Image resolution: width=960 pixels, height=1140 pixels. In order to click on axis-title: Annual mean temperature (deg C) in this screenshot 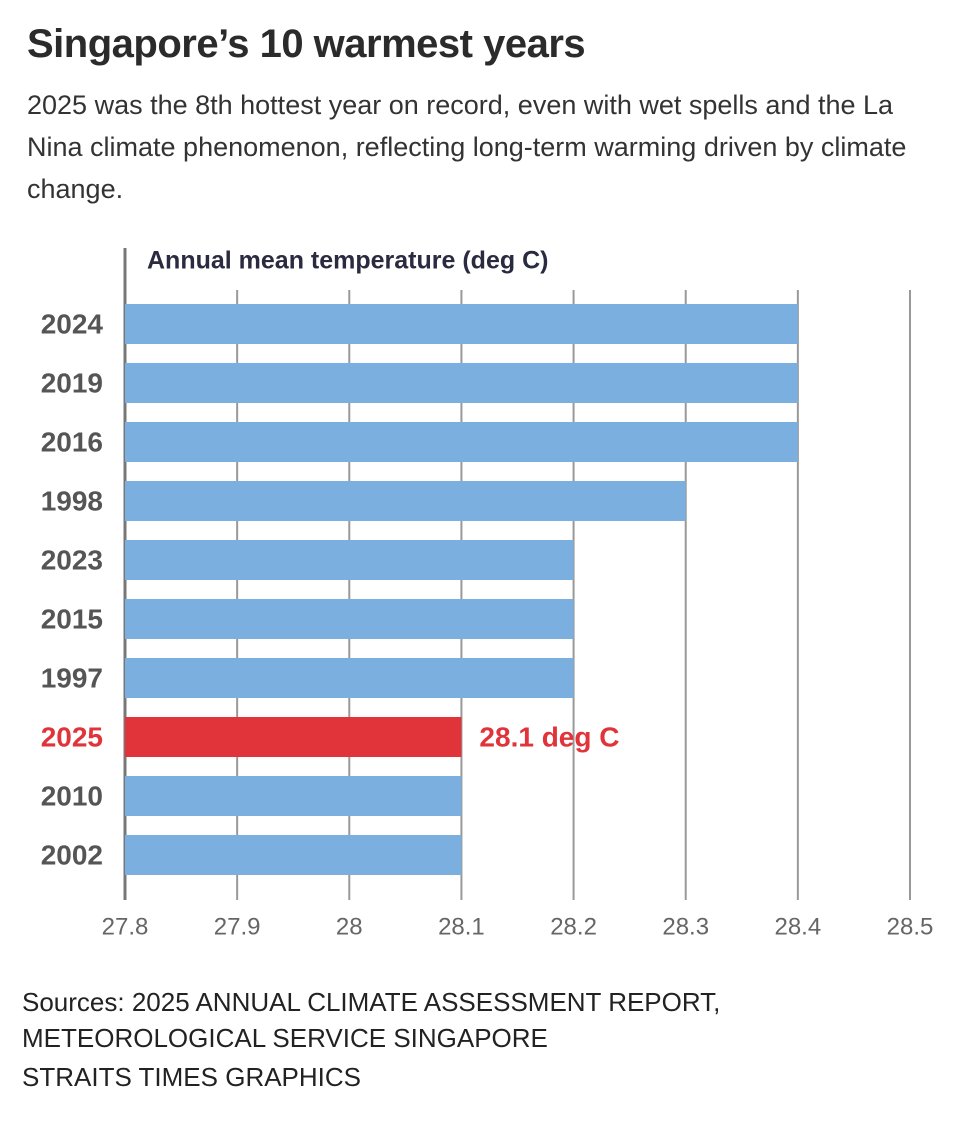, I will do `click(347, 261)`.